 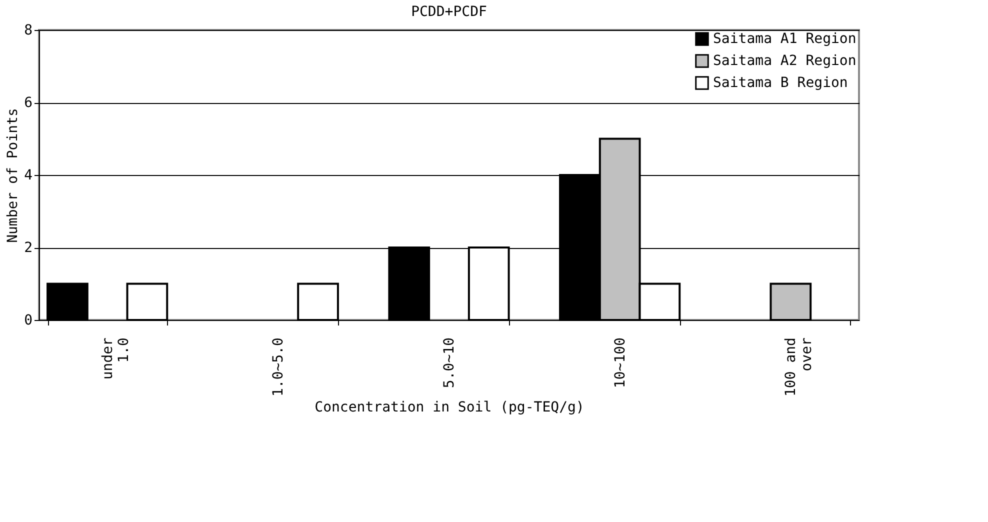 What do you see at coordinates (116, 359) in the screenshot?
I see `x-tick-label: under 1.0` at bounding box center [116, 359].